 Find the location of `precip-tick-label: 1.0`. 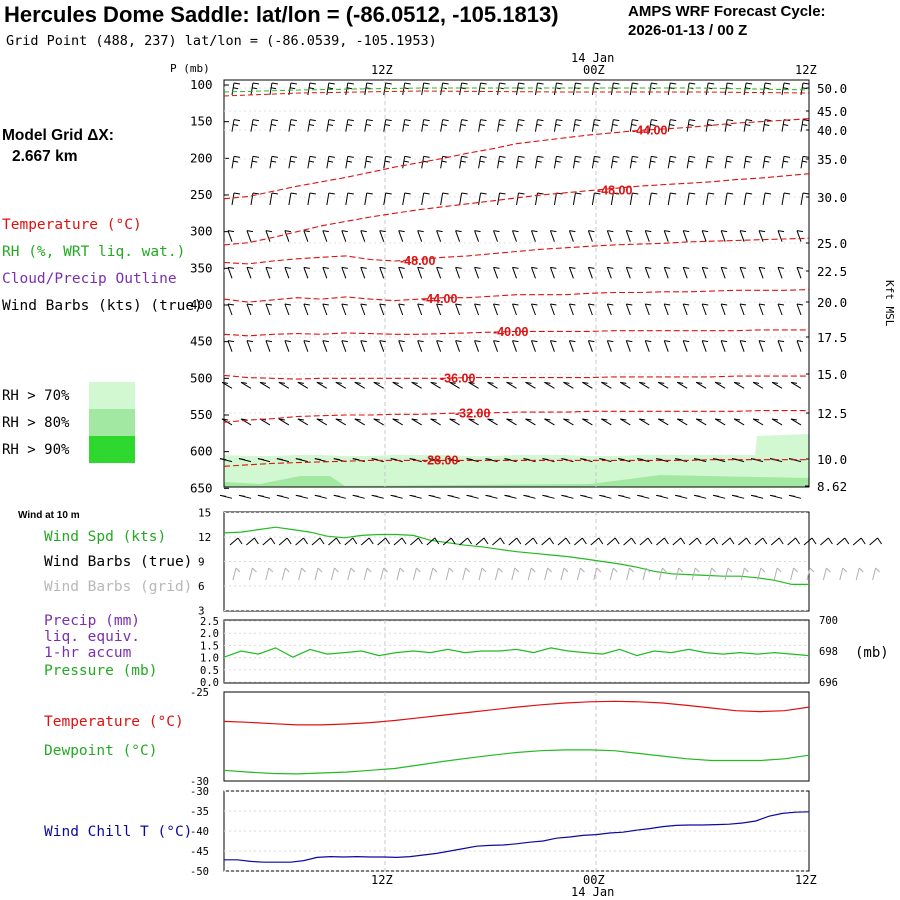

precip-tick-label: 1.0 is located at coordinates (209, 659).